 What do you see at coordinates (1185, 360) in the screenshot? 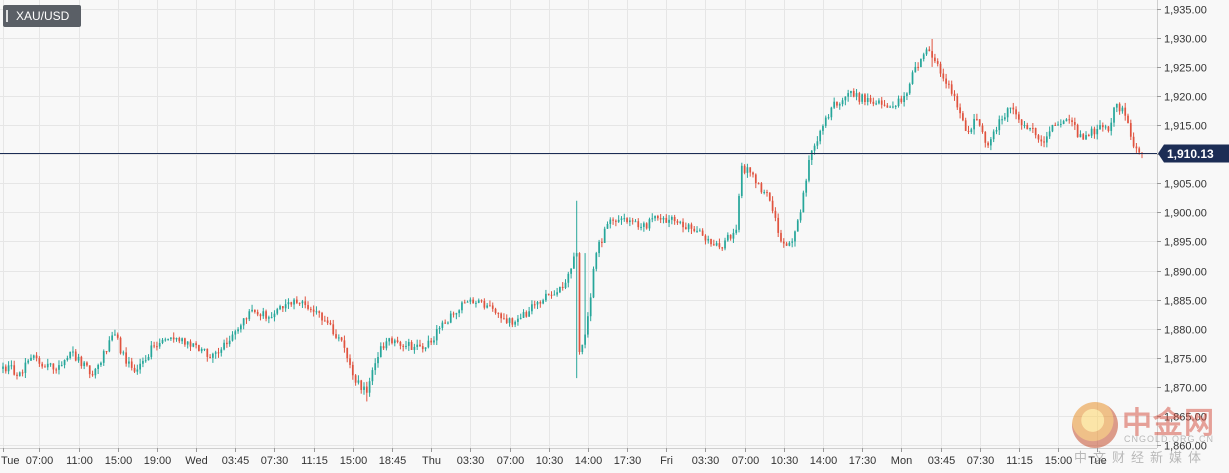
I see `y-tick-label: 1,875.00` at bounding box center [1185, 360].